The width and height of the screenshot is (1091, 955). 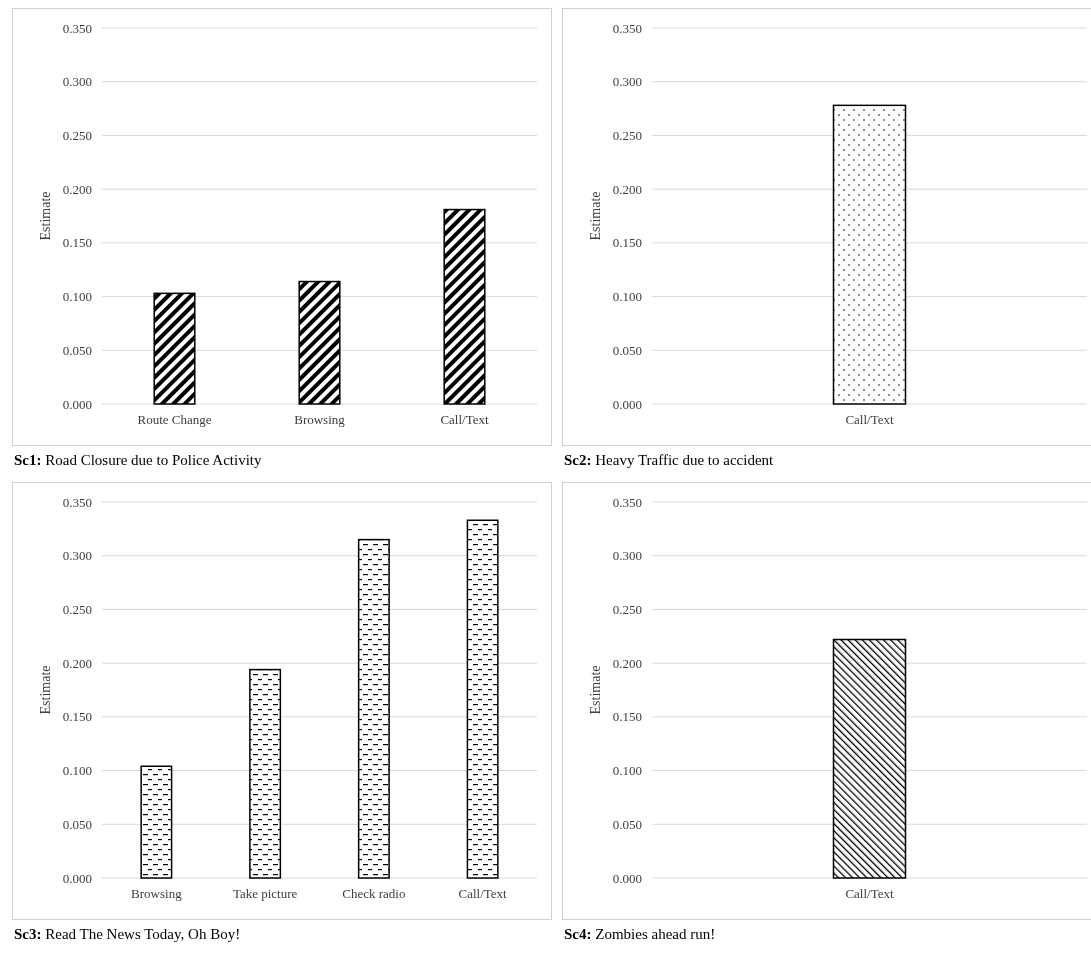 What do you see at coordinates (174, 419) in the screenshot?
I see `x-tick-label: Route Change` at bounding box center [174, 419].